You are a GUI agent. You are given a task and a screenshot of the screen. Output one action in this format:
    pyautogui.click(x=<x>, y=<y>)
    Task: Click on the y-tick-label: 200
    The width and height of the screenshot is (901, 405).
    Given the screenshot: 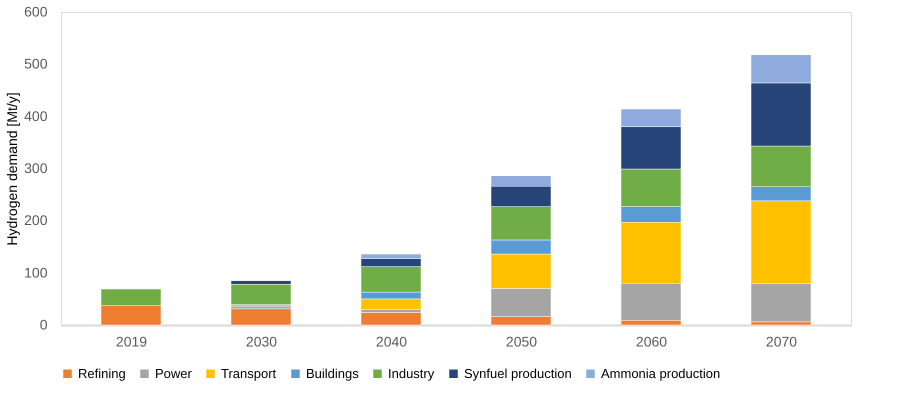 What is the action you would take?
    pyautogui.click(x=36, y=220)
    